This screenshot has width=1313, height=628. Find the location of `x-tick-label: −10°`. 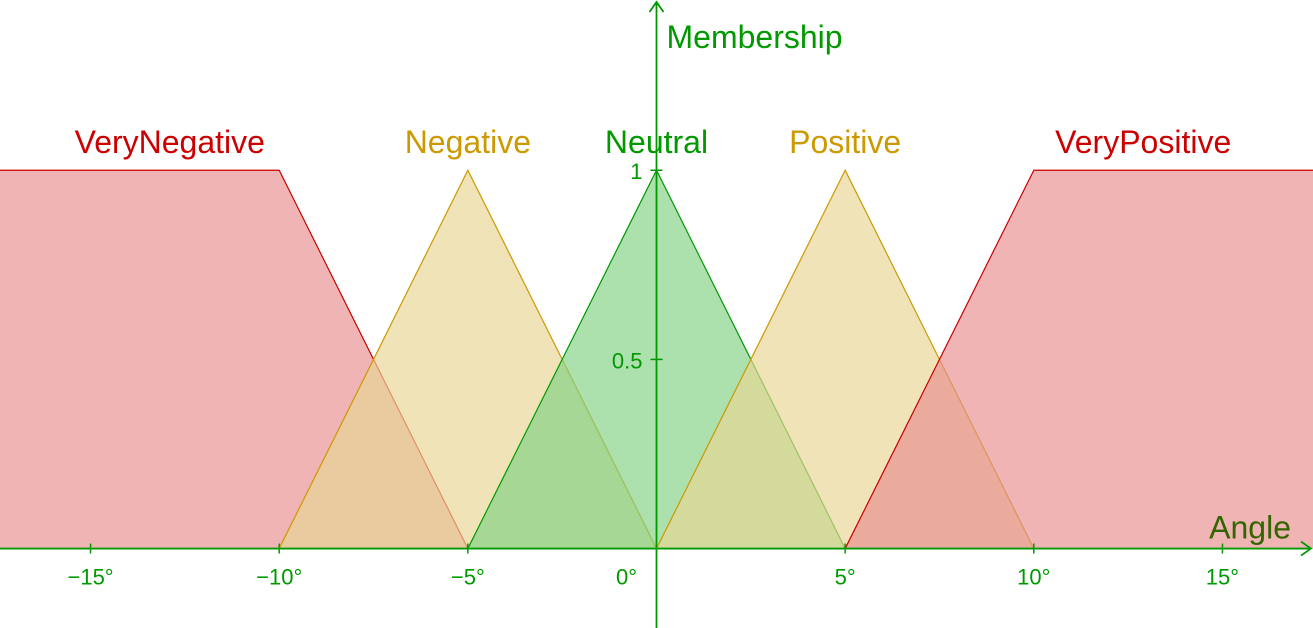

x-tick-label: −10° is located at coordinates (279, 577).